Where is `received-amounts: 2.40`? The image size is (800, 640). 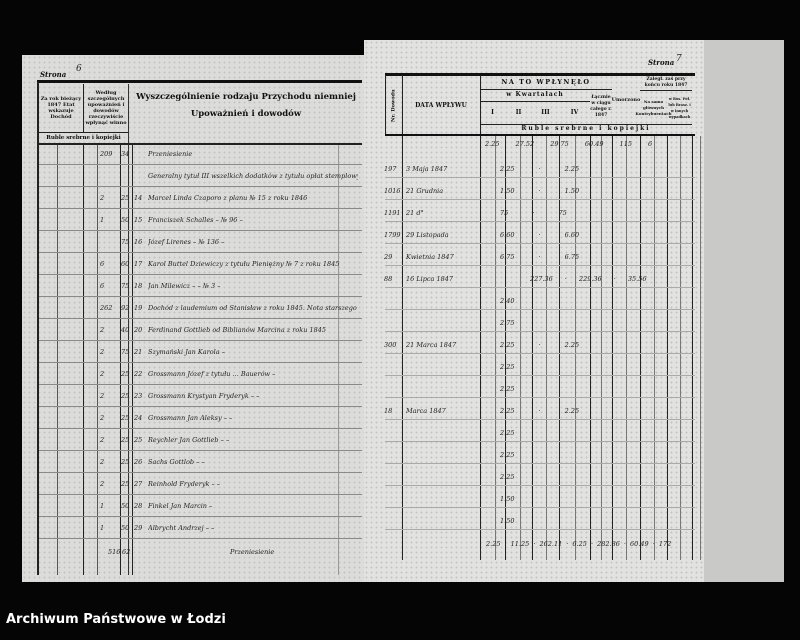
received-amounts: 2.40 is located at coordinates (507, 301).